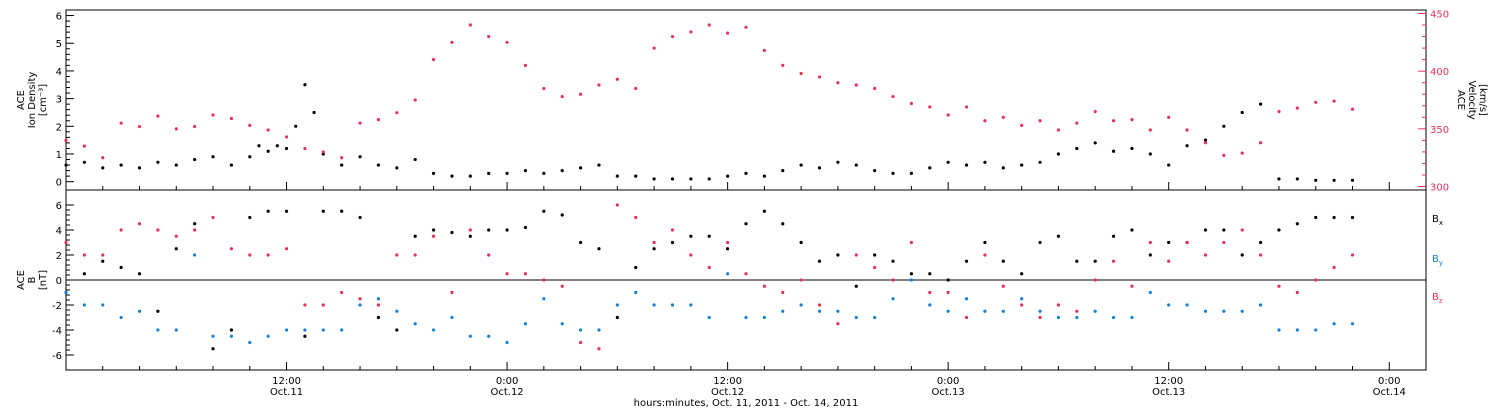  What do you see at coordinates (1439, 72) in the screenshot?
I see `velocity-tick-label-2: 400` at bounding box center [1439, 72].